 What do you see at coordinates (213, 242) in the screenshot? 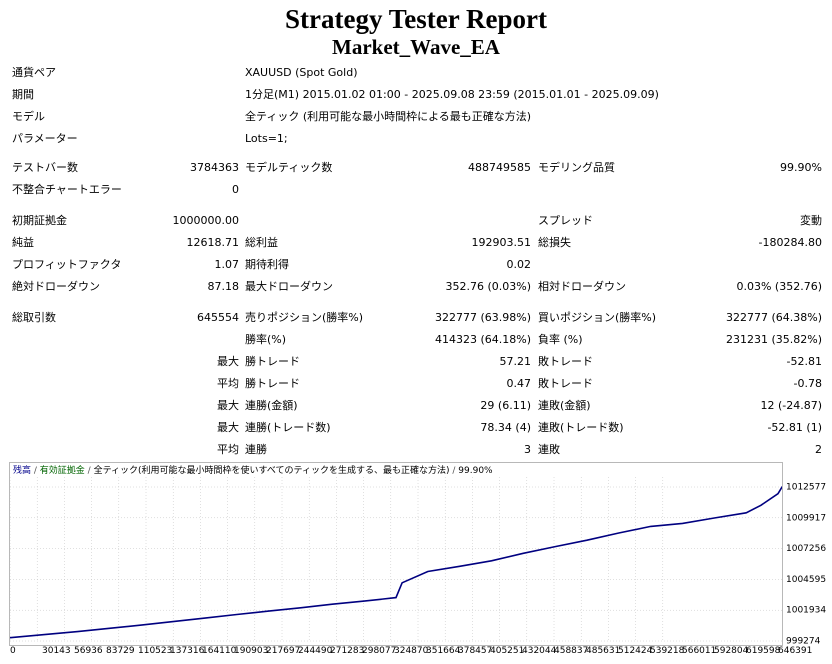
I see `net-profit-value: 12618.71` at bounding box center [213, 242].